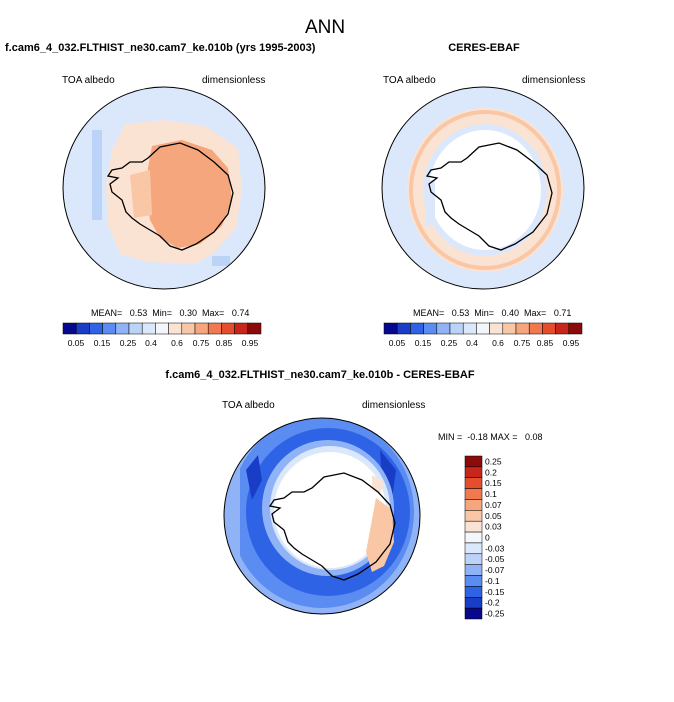 The width and height of the screenshot is (674, 702). Describe the element at coordinates (495, 570) in the screenshot. I see `colorbar-label: -0.07` at that location.